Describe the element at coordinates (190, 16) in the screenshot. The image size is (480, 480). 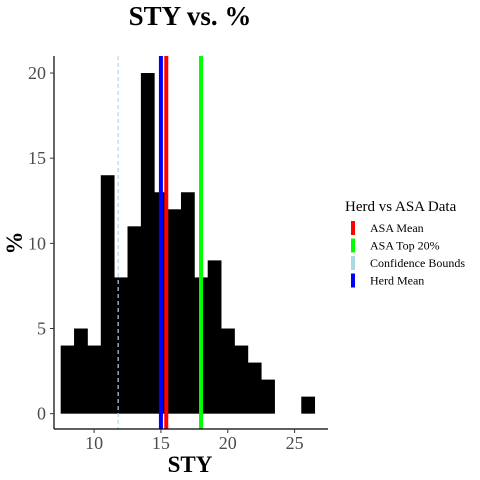
I see `chart-title: STY vs. %` at that location.